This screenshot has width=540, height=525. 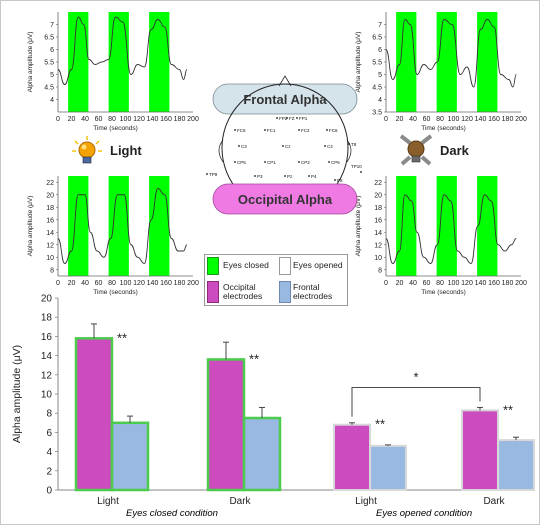 I want to click on svg-text: CP1, so click(x=271, y=162).